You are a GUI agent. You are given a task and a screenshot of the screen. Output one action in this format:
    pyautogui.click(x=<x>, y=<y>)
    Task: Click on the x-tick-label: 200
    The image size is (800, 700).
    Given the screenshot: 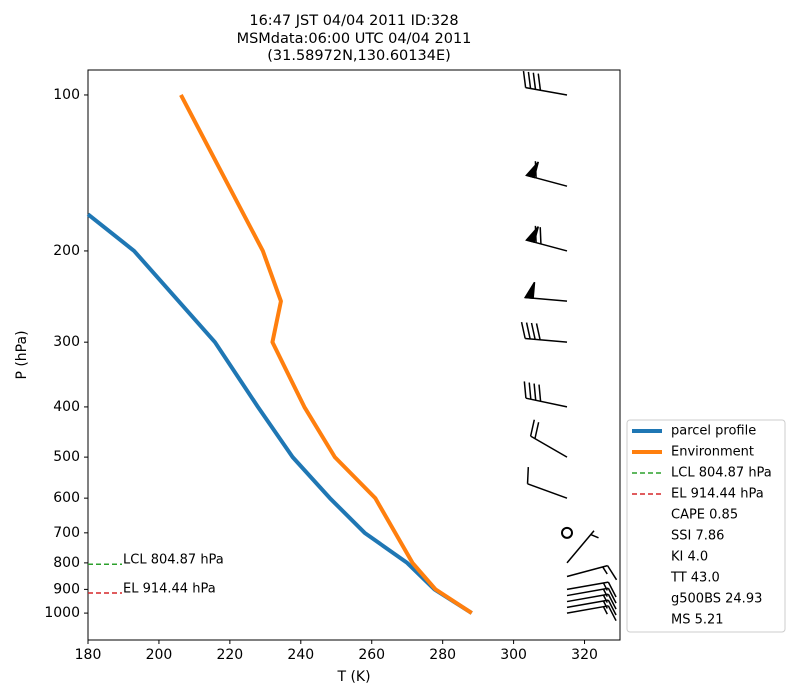 What is the action you would take?
    pyautogui.click(x=159, y=655)
    